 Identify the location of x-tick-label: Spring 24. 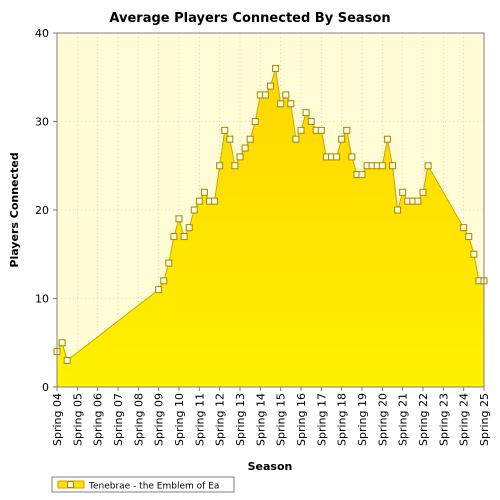
(464, 419).